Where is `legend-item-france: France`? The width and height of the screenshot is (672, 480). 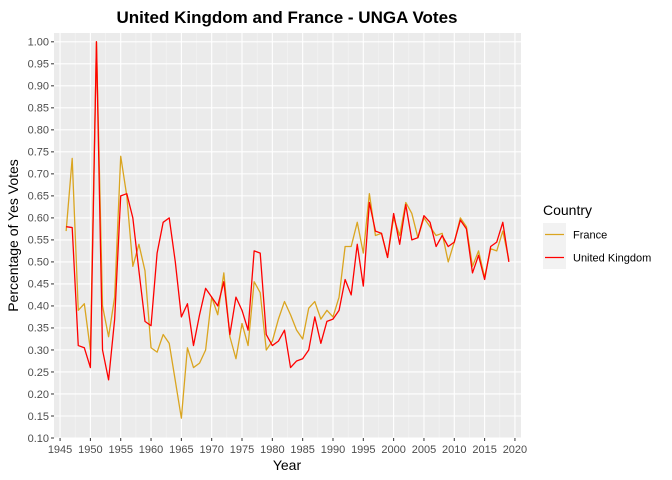 legend-item-france: France is located at coordinates (575, 234).